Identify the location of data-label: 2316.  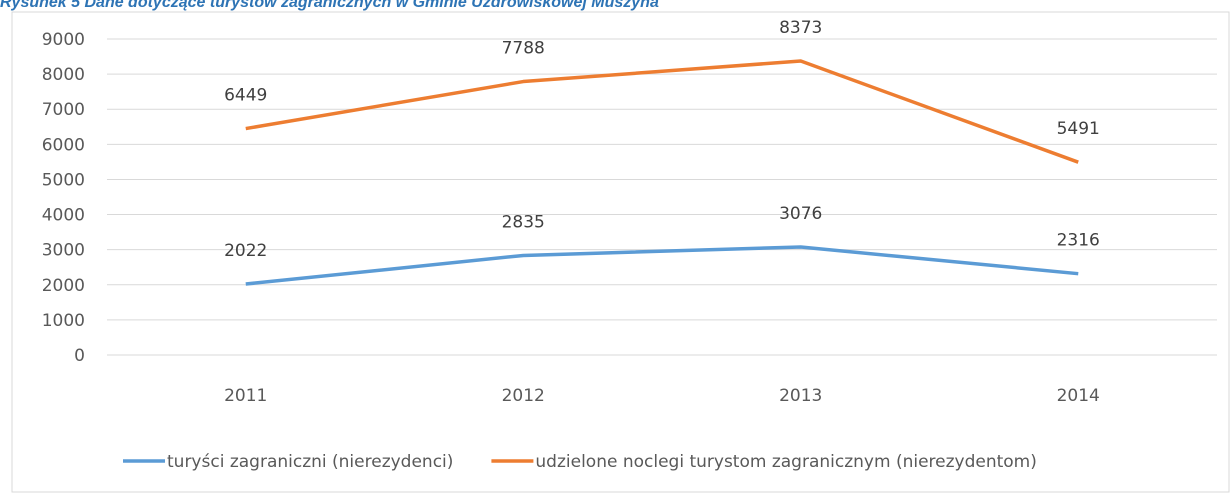
(1078, 241).